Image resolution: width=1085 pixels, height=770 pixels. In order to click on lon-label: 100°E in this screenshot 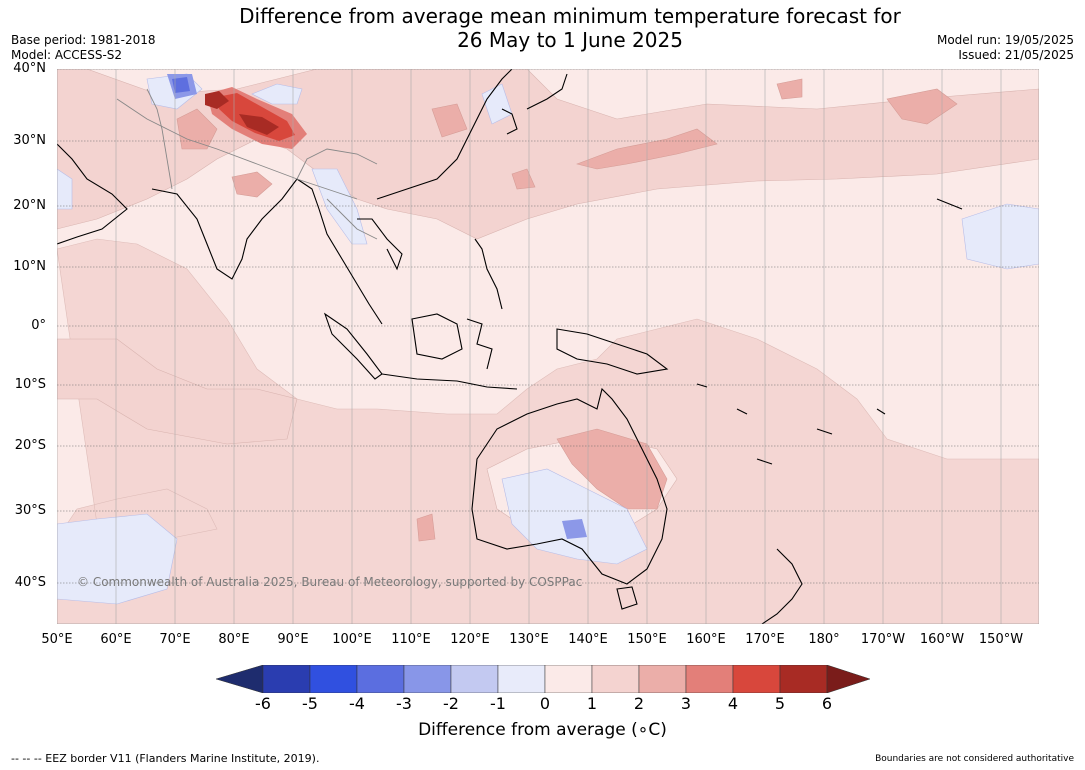, I will do `click(352, 639)`.